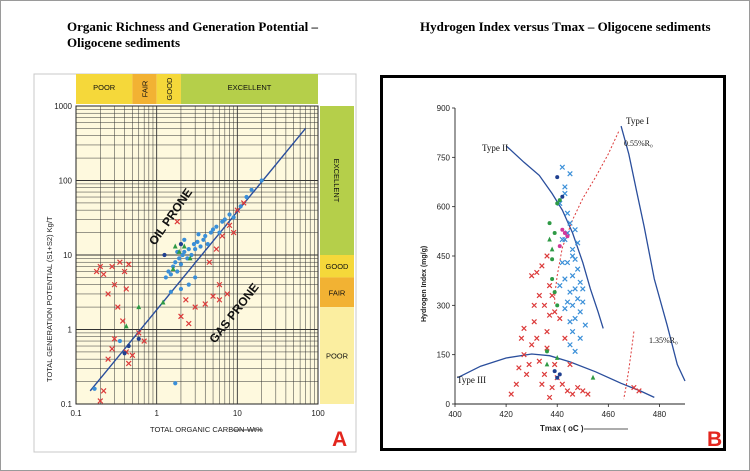  I want to click on panel-label-b: B, so click(715, 439).